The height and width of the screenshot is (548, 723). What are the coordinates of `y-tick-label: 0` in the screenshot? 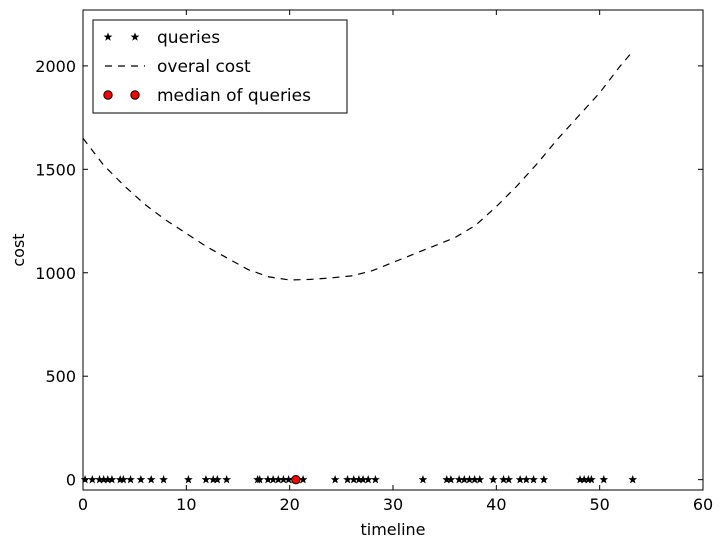 It's located at (71, 480).